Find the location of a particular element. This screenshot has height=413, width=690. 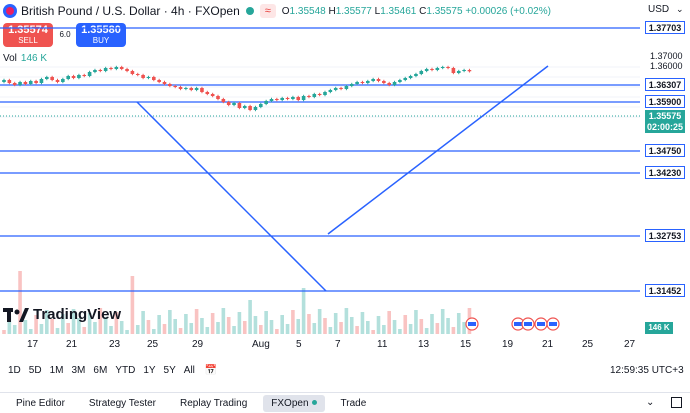

tab-replay-trading: Replay Trading is located at coordinates (214, 403).